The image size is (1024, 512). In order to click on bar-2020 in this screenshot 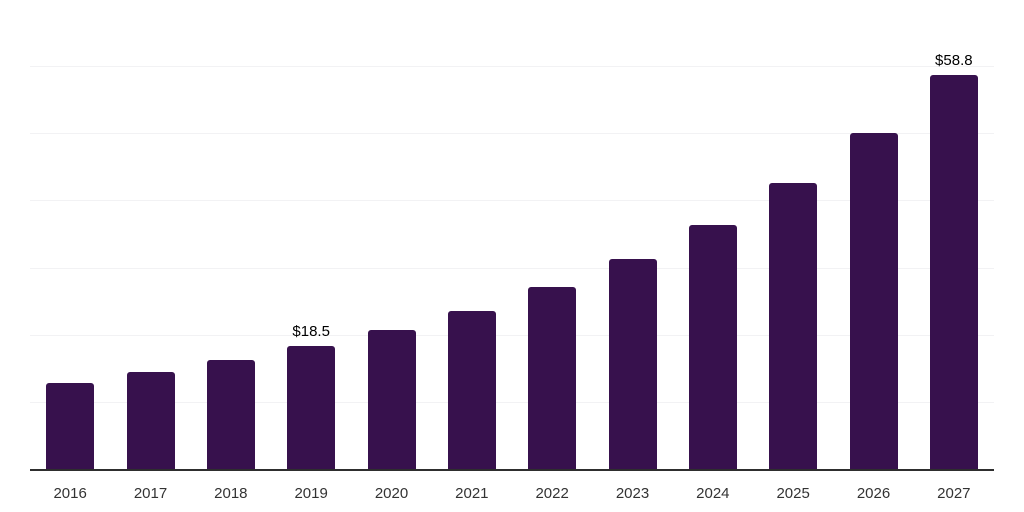, I will do `click(391, 399)`.